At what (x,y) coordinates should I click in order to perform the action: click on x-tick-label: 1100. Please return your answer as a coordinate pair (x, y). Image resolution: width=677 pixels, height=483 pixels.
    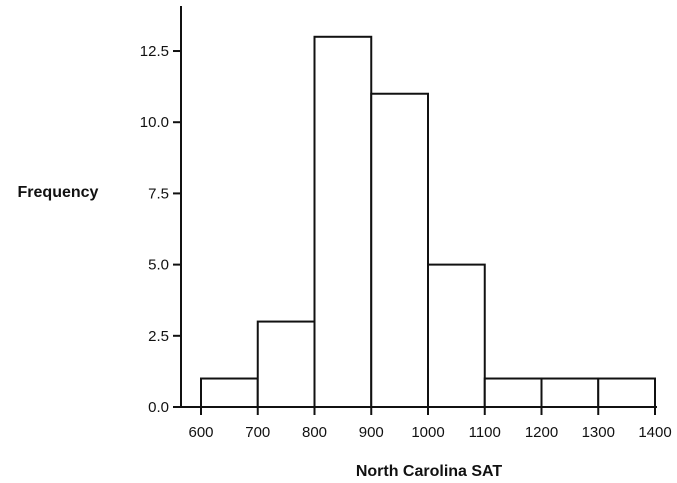
    Looking at the image, I should click on (485, 432).